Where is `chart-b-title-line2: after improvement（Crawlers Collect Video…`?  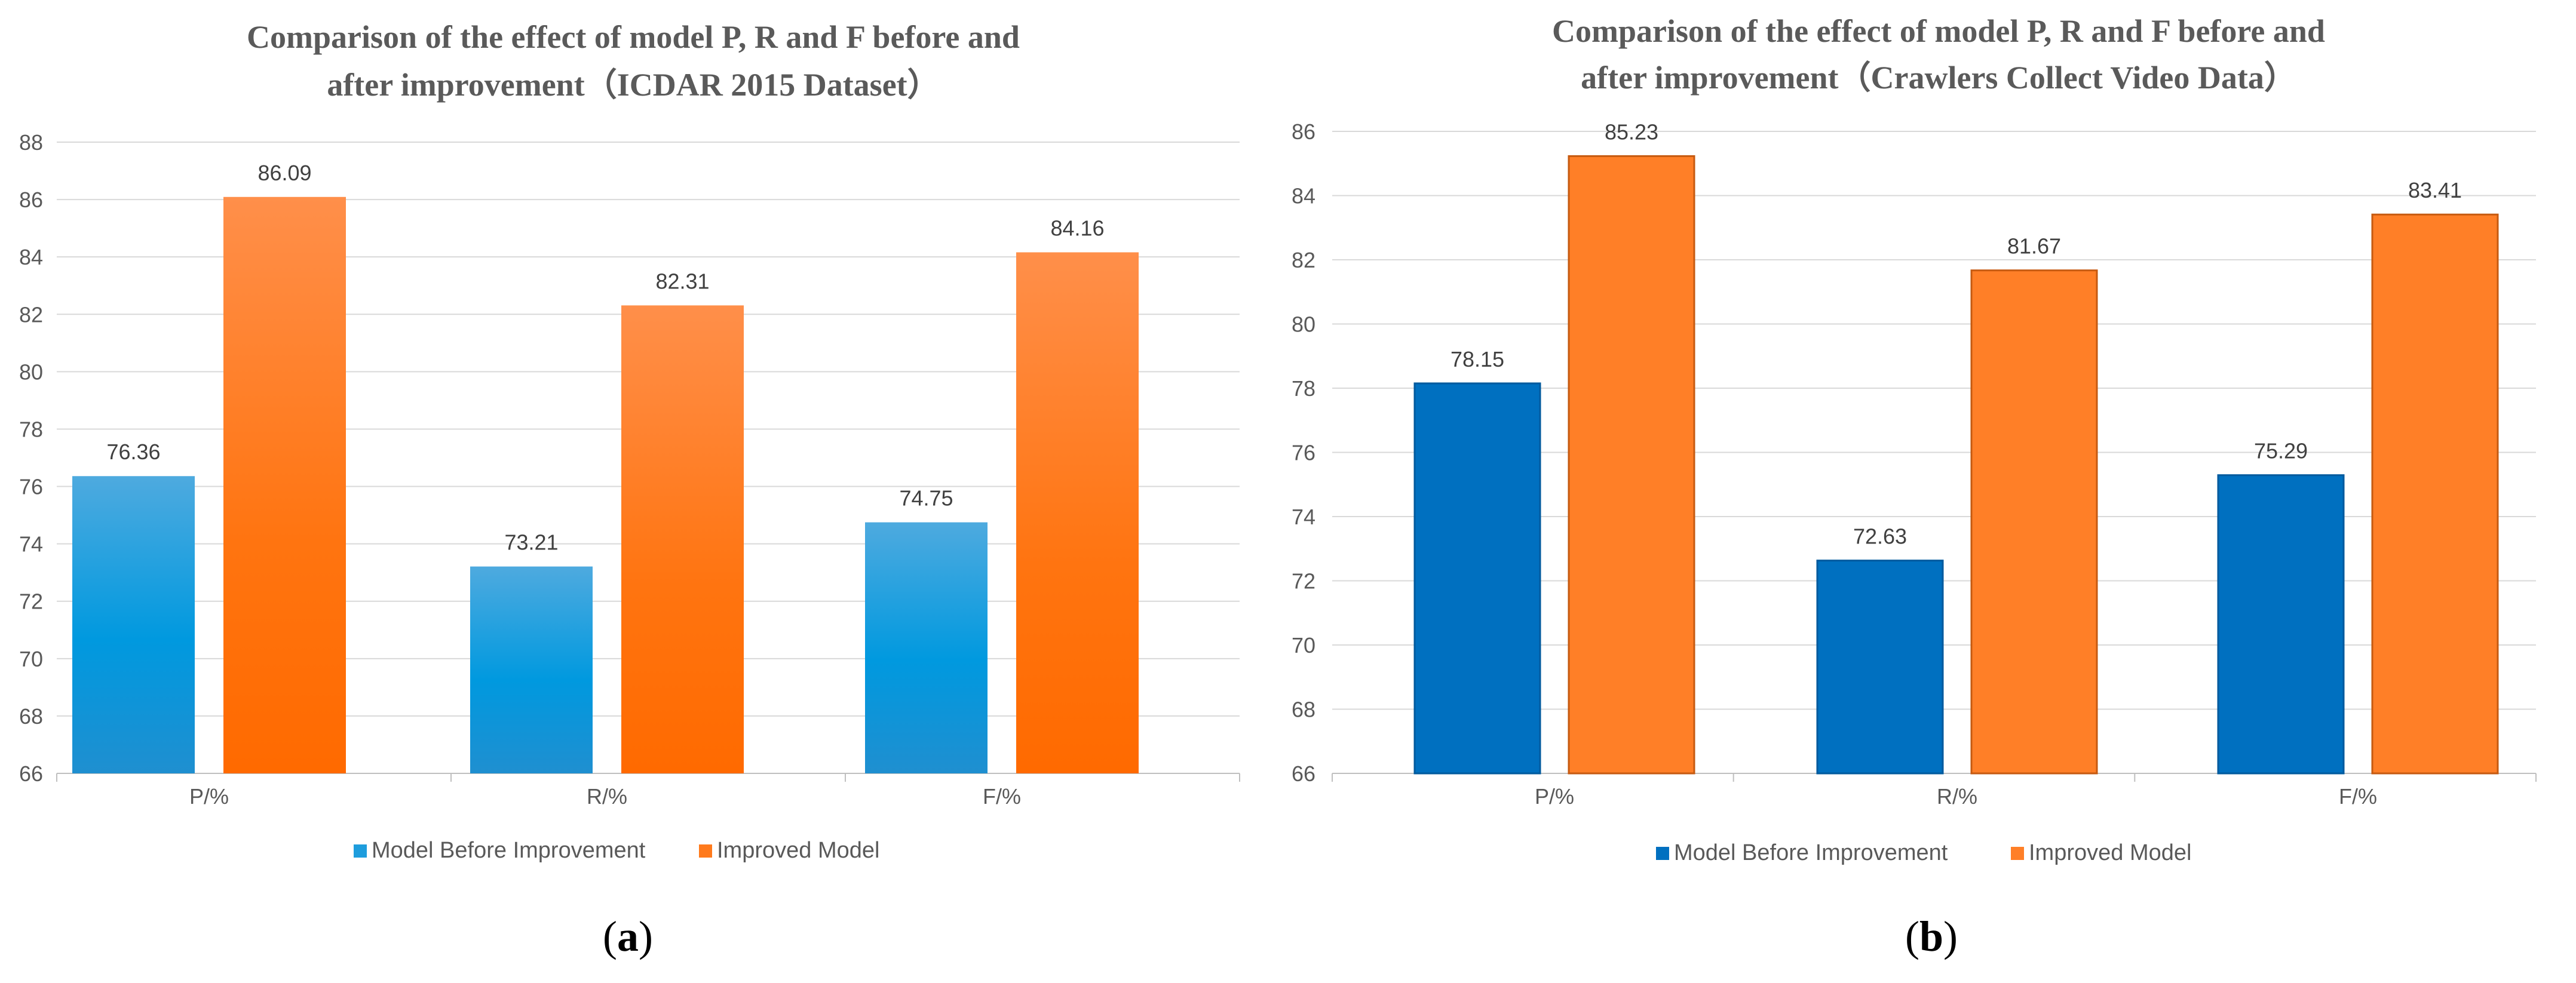
chart-b-title-line2: after improvement（Crawlers Collect Video… is located at coordinates (1938, 78).